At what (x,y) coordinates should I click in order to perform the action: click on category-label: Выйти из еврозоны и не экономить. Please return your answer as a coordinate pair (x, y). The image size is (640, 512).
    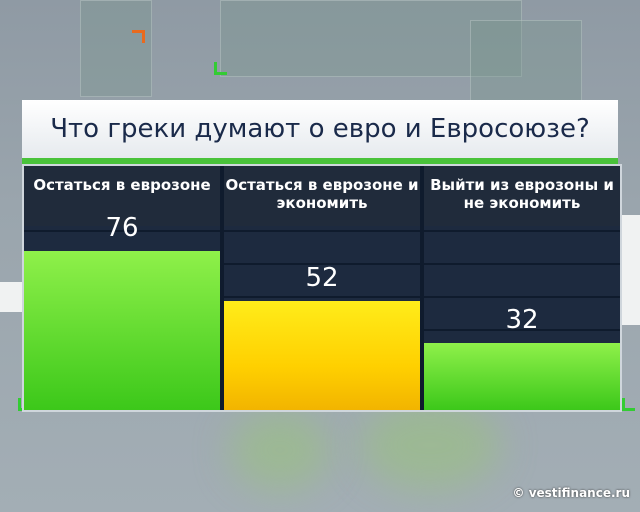
    Looking at the image, I should click on (522, 196).